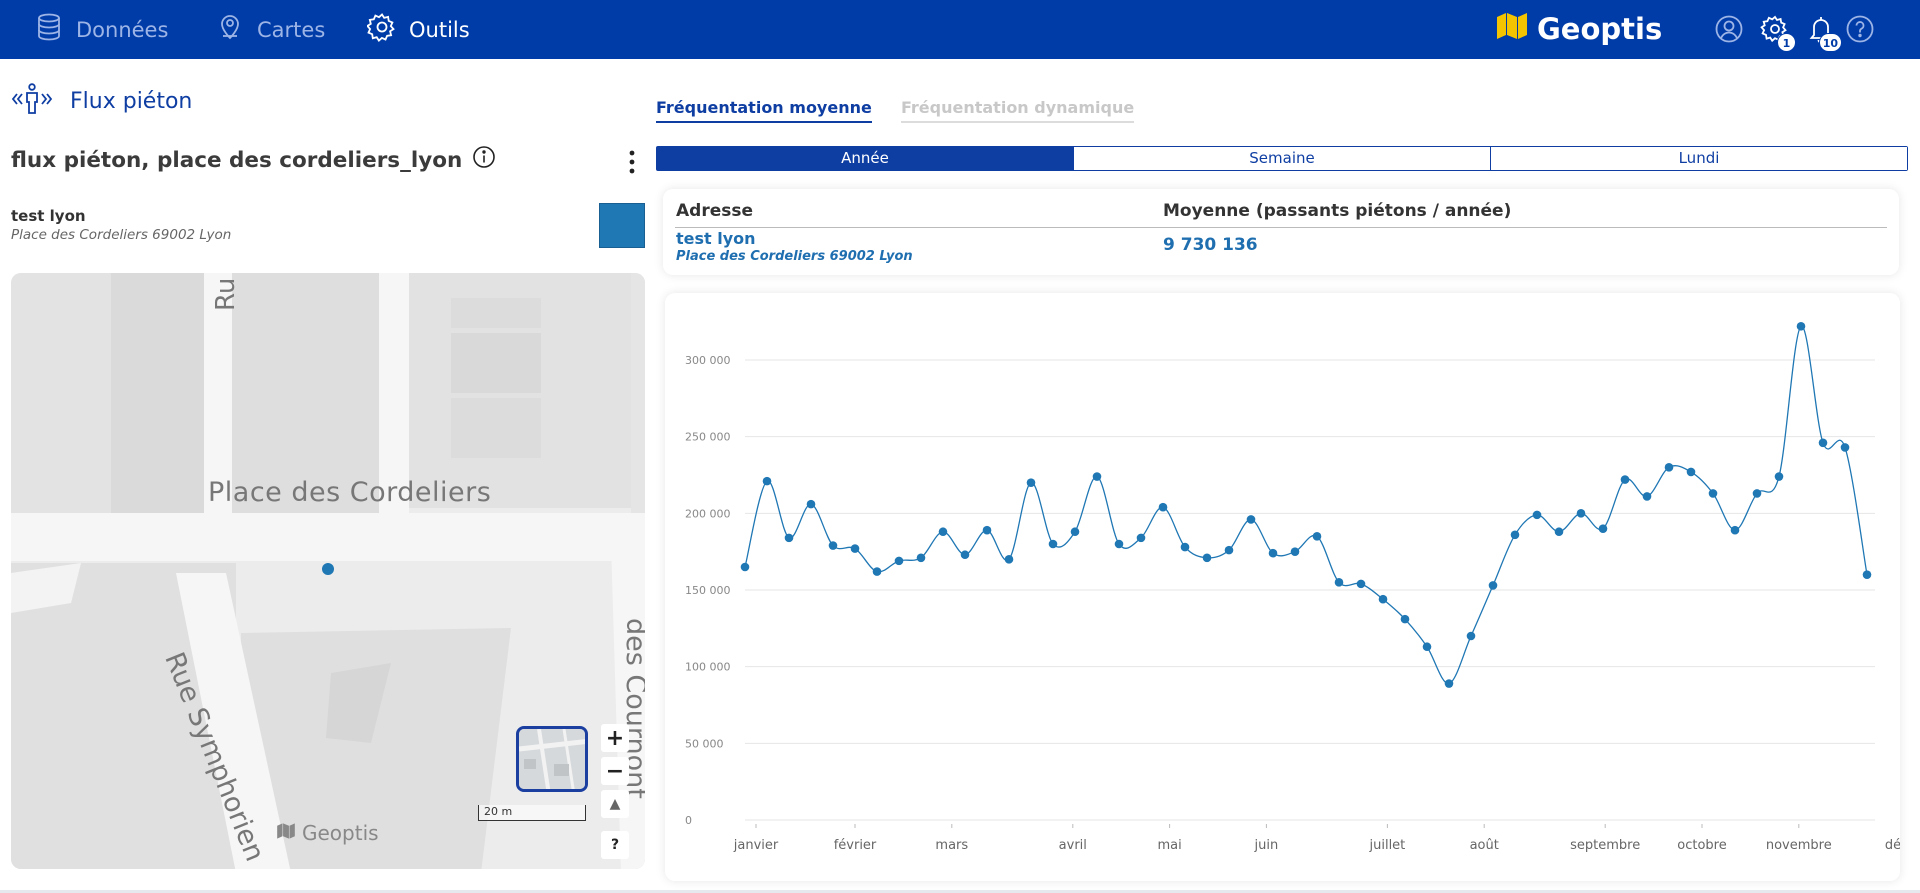 Image resolution: width=1920 pixels, height=893 pixels. I want to click on x-tick-label: février, so click(855, 845).